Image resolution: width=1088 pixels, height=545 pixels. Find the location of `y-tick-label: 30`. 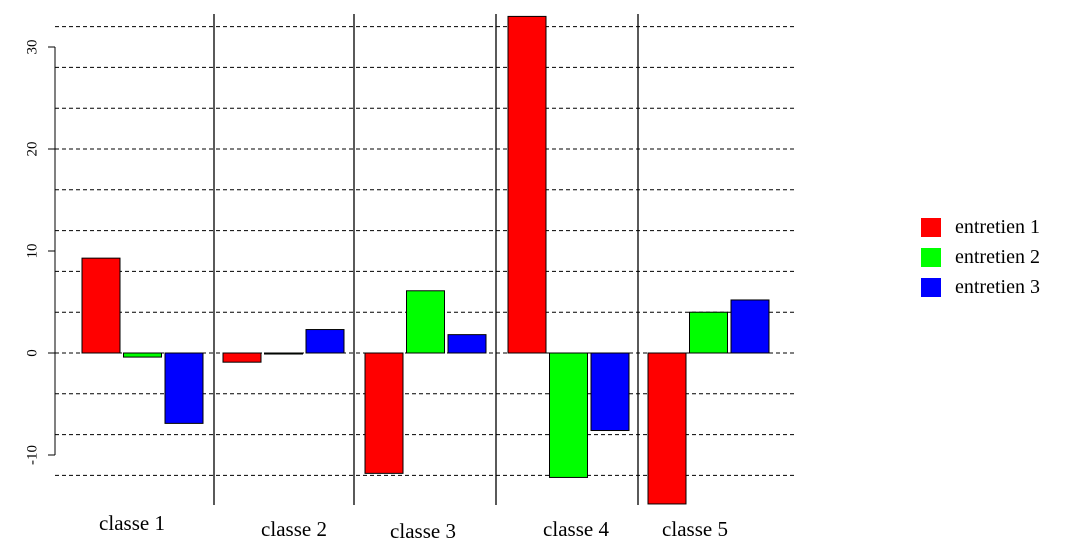

y-tick-label: 30 is located at coordinates (32, 47).